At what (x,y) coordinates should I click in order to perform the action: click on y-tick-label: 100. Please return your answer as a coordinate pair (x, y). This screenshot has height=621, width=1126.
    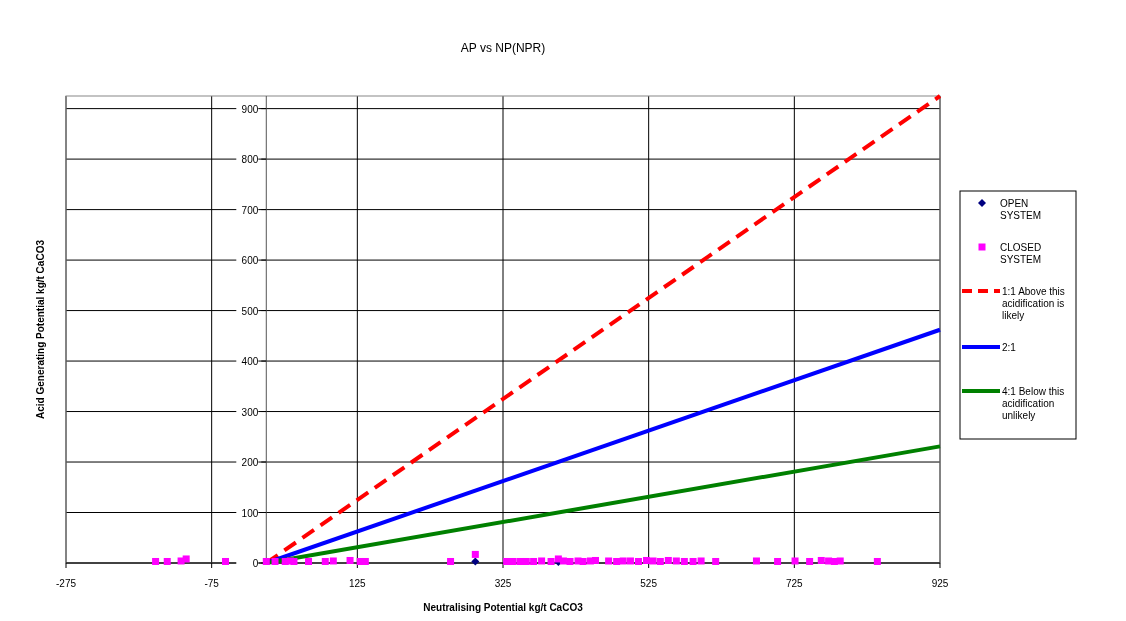
    Looking at the image, I should click on (250, 513).